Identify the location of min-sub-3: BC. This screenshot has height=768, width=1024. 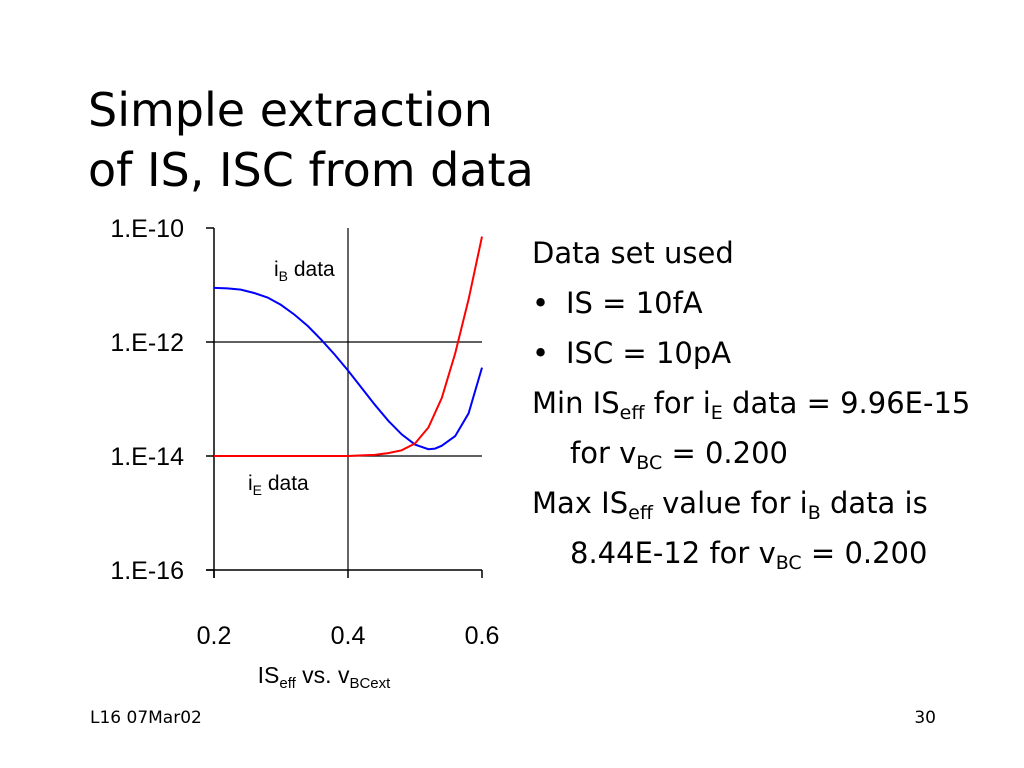
(649, 463).